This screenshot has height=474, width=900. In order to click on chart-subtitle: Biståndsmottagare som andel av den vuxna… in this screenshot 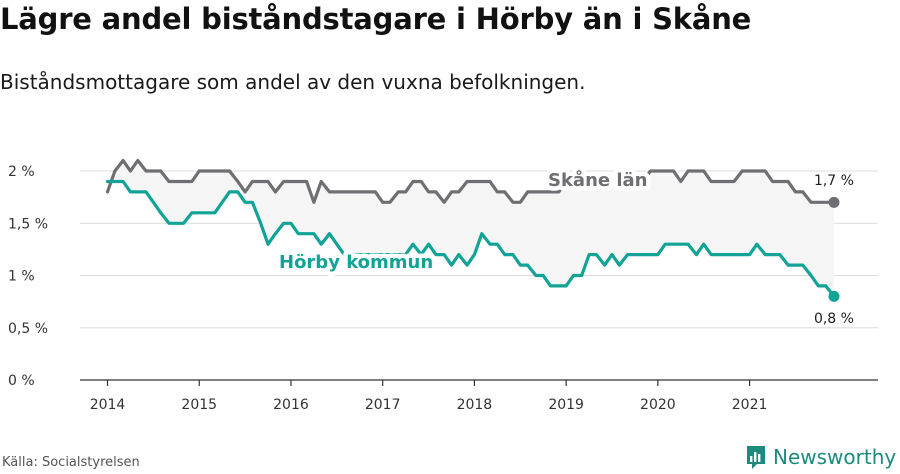, I will do `click(293, 82)`.